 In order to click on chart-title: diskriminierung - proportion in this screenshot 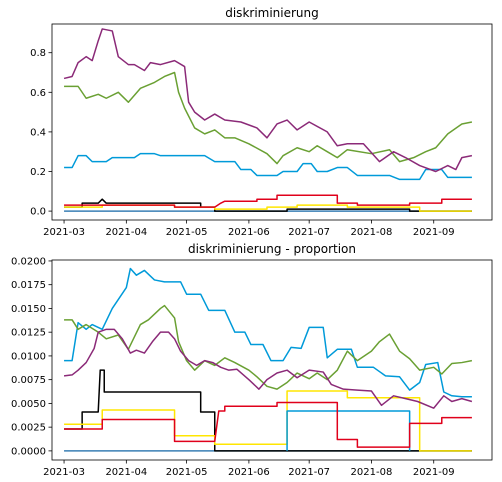, I will do `click(272, 249)`.